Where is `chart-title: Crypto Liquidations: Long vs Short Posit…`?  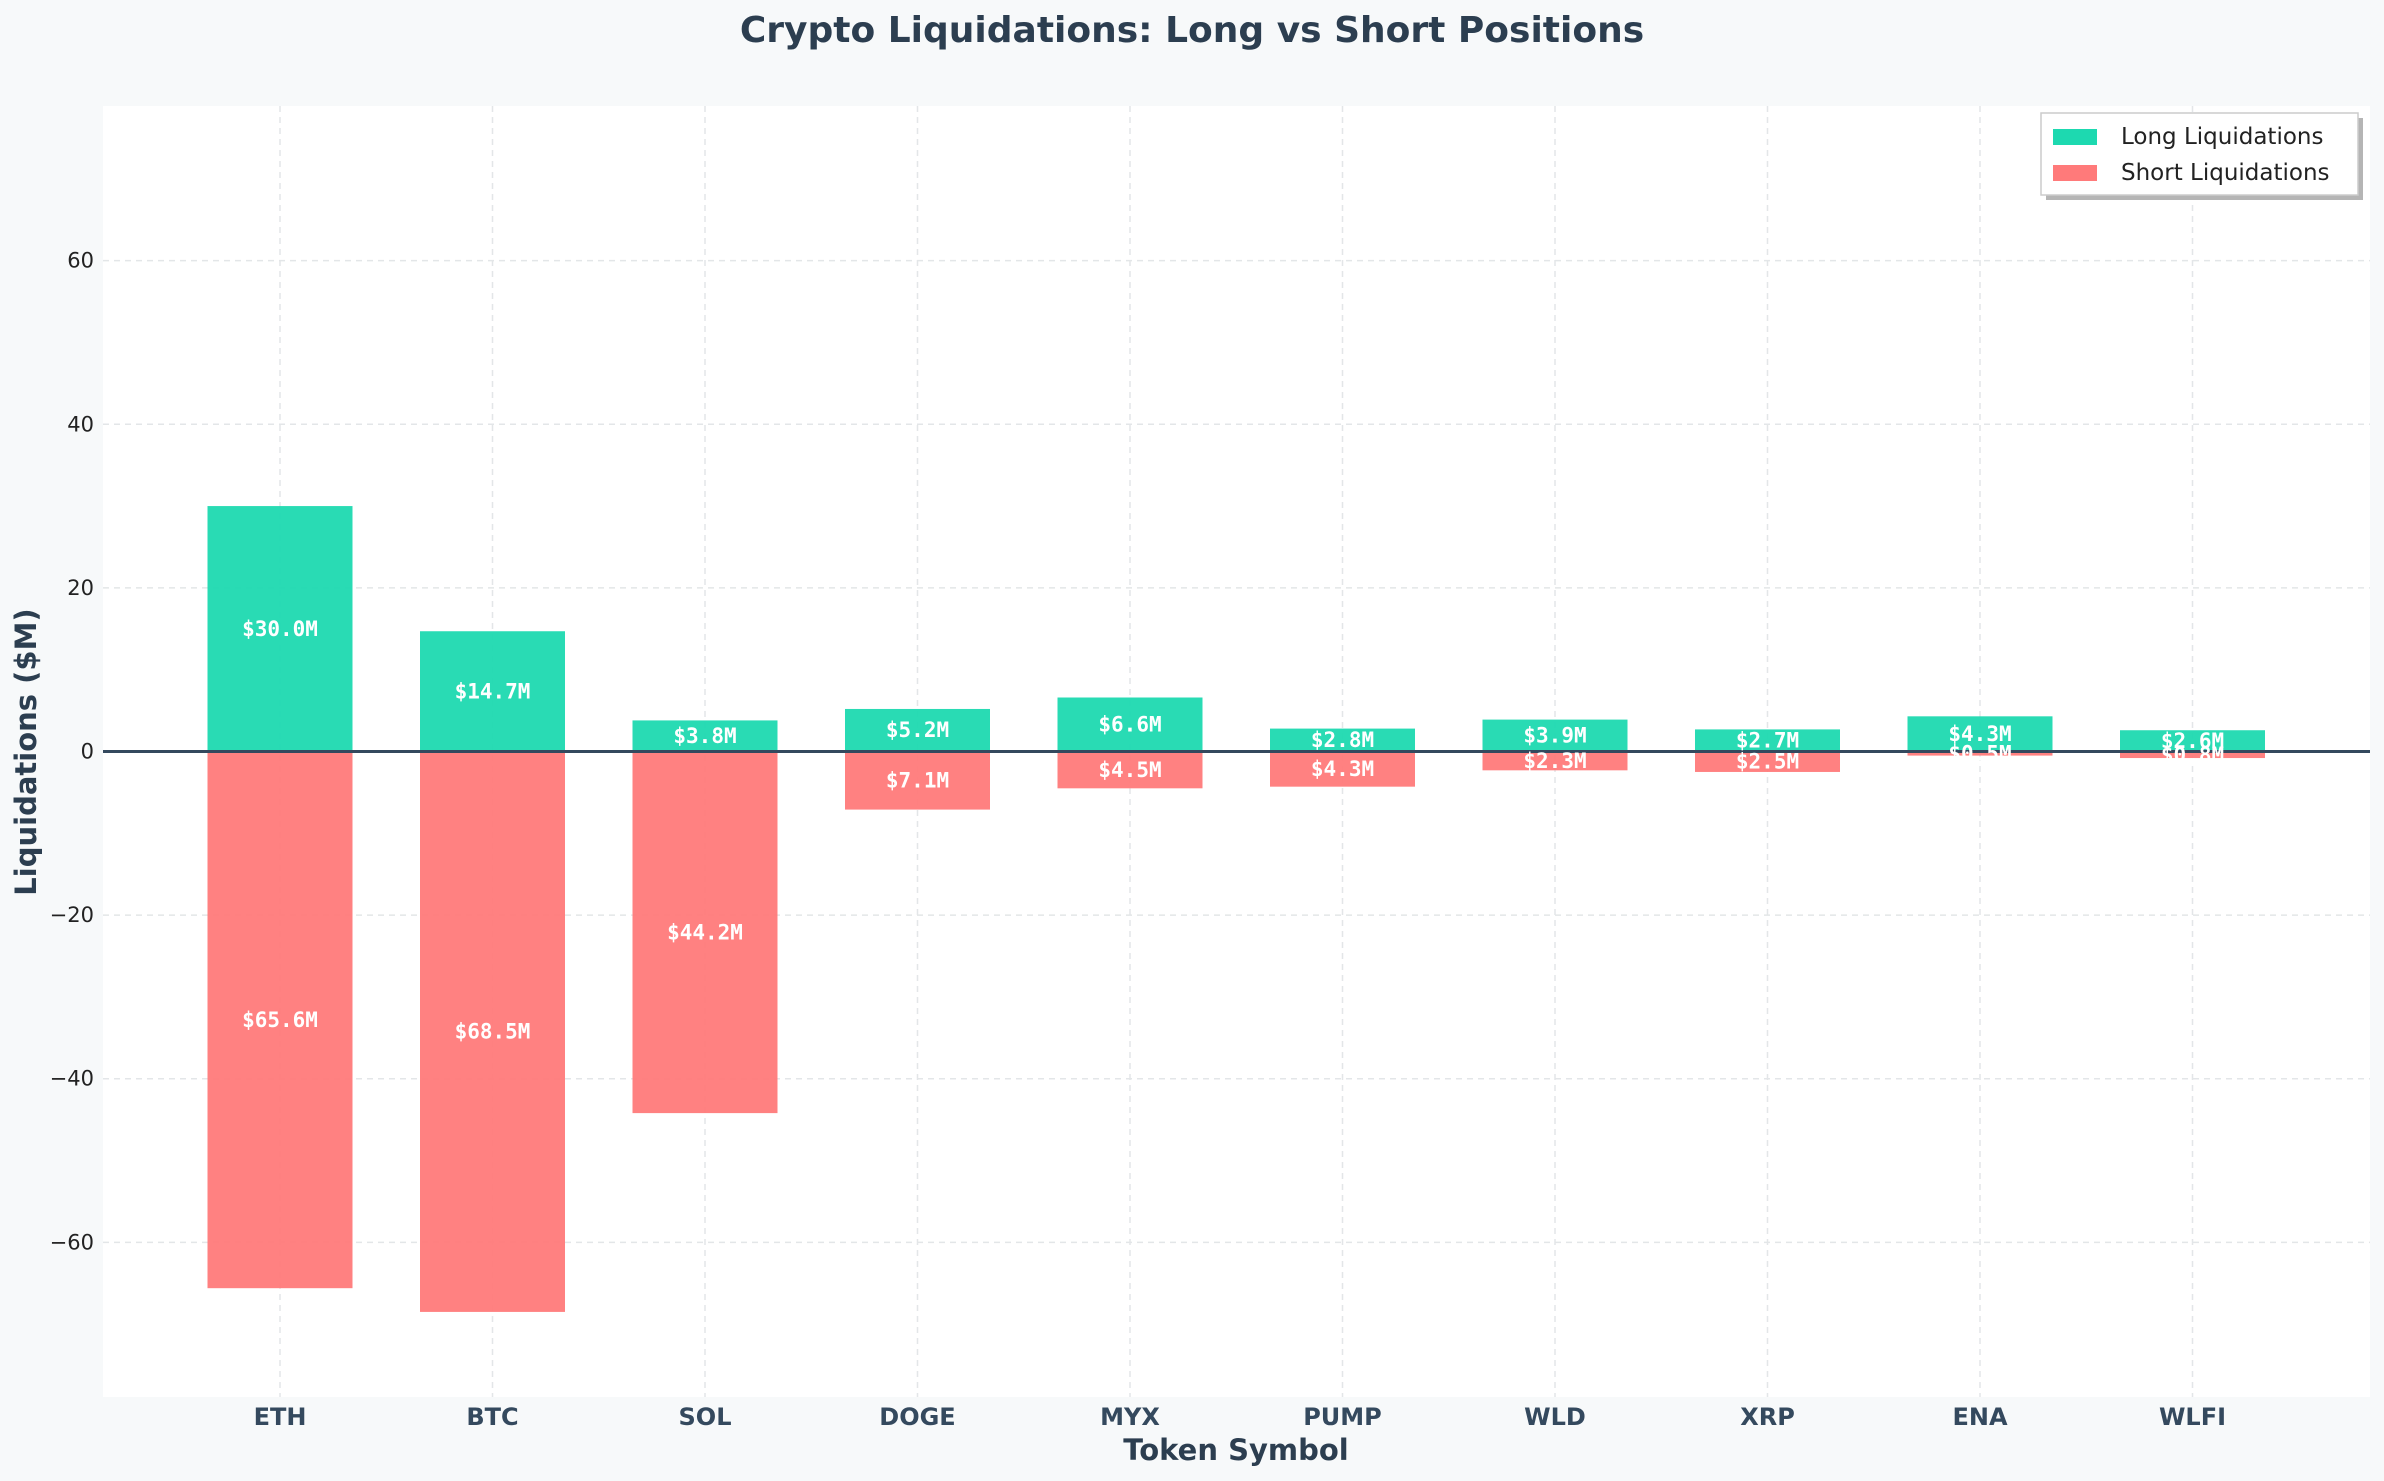
chart-title: Crypto Liquidations: Long vs Short Posit… is located at coordinates (1192, 30).